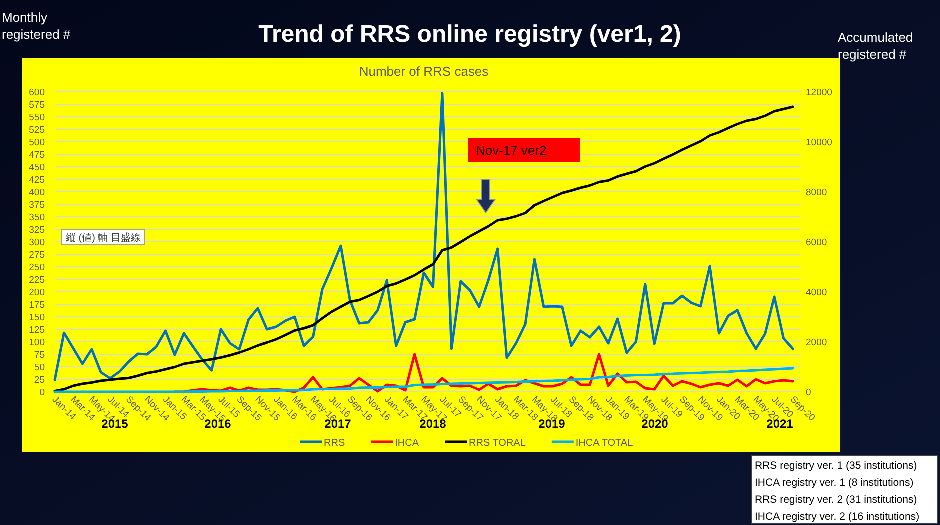  Describe the element at coordinates (37, 305) in the screenshot. I see `y-tick-label: 175` at that location.